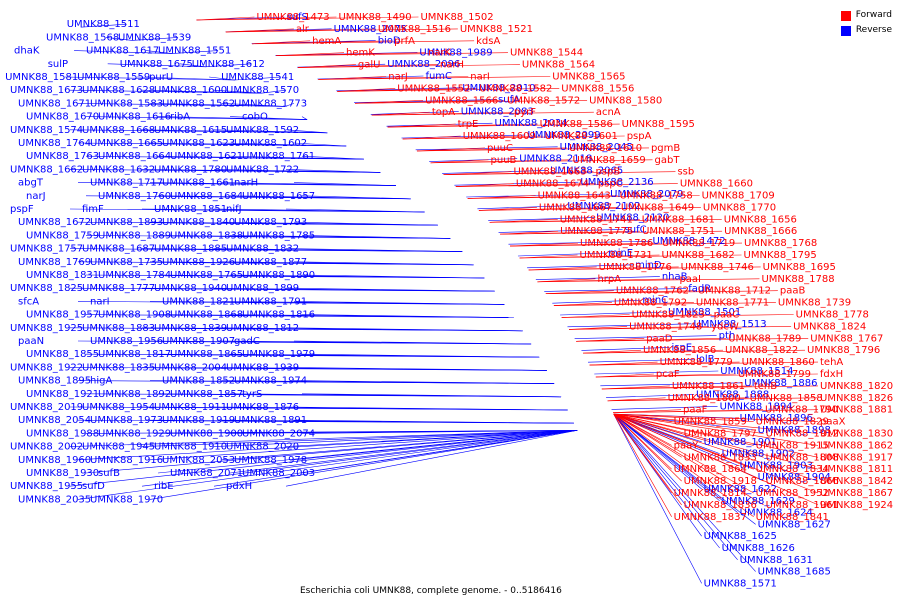 This screenshot has width=900, height=600. What do you see at coordinates (725, 326) in the screenshot?
I see `forward-gene-label: ydcW` at bounding box center [725, 326].